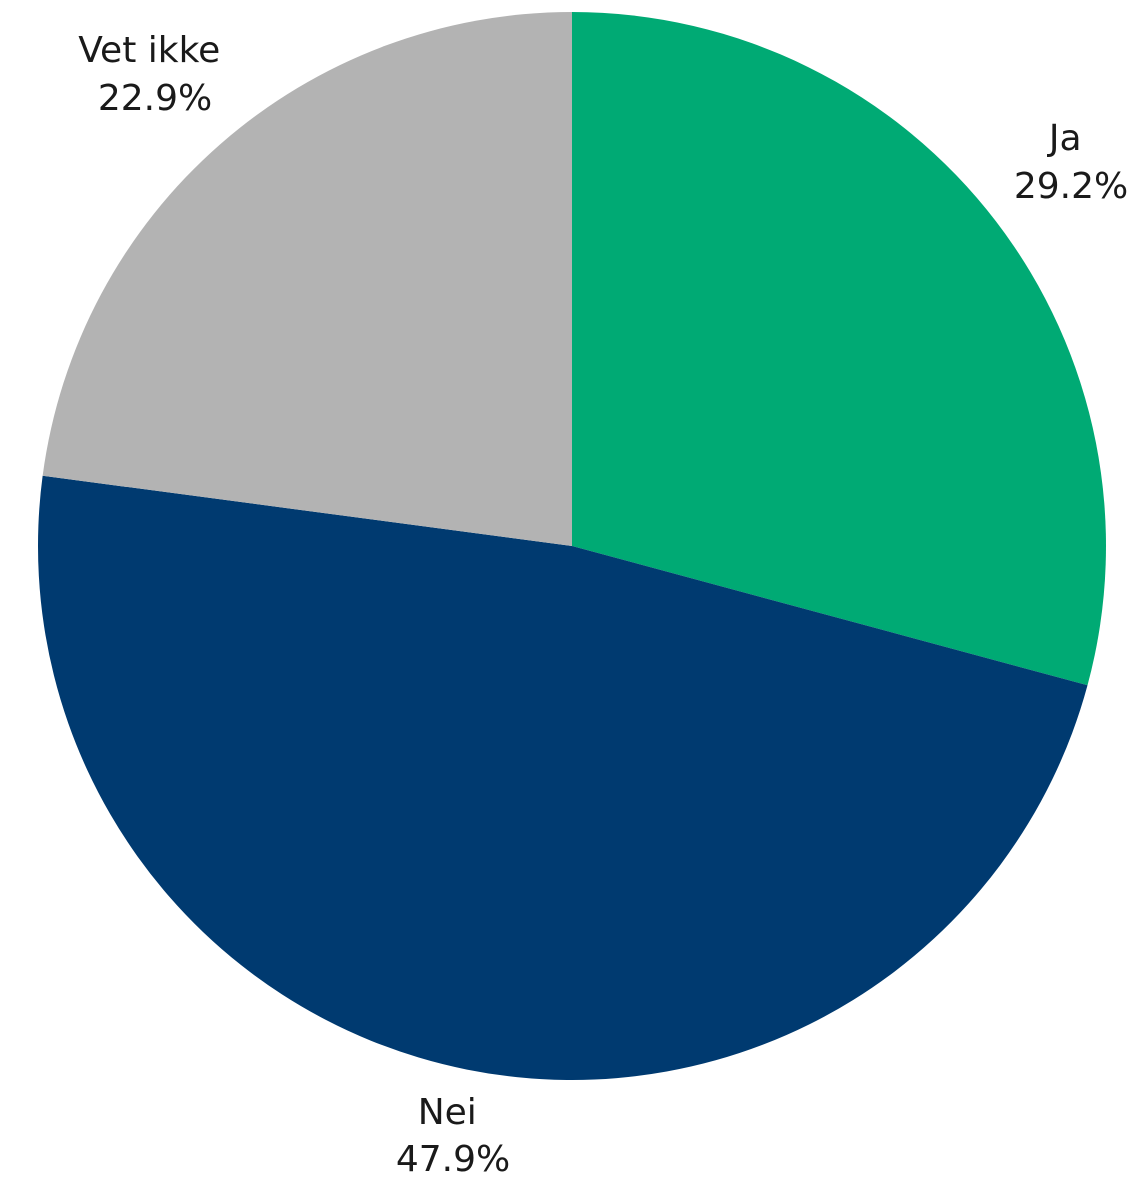  I want to click on slice-label-vet-ikke: Vet ikke 22.9%, so click(155, 74).